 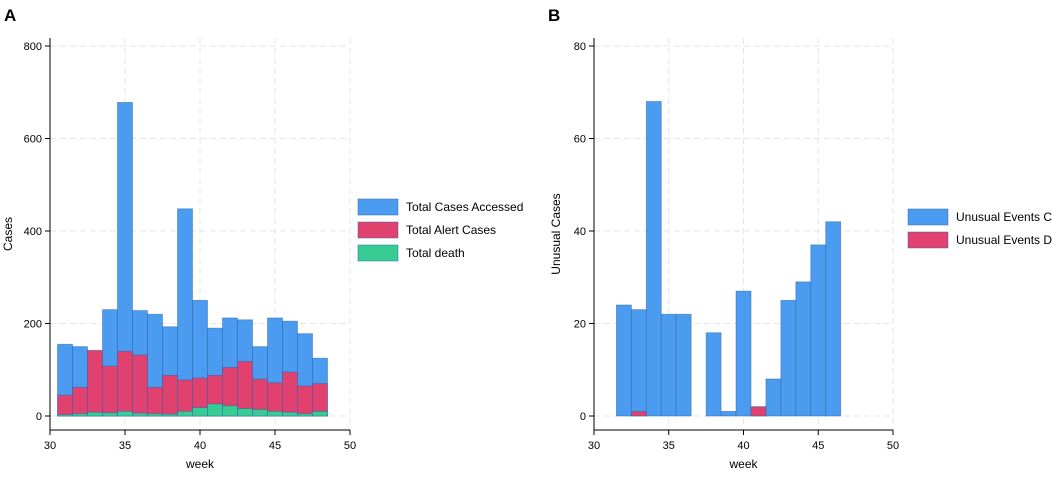 What do you see at coordinates (50, 446) in the screenshot?
I see `panel-a-x-tick-label-30: 30` at bounding box center [50, 446].